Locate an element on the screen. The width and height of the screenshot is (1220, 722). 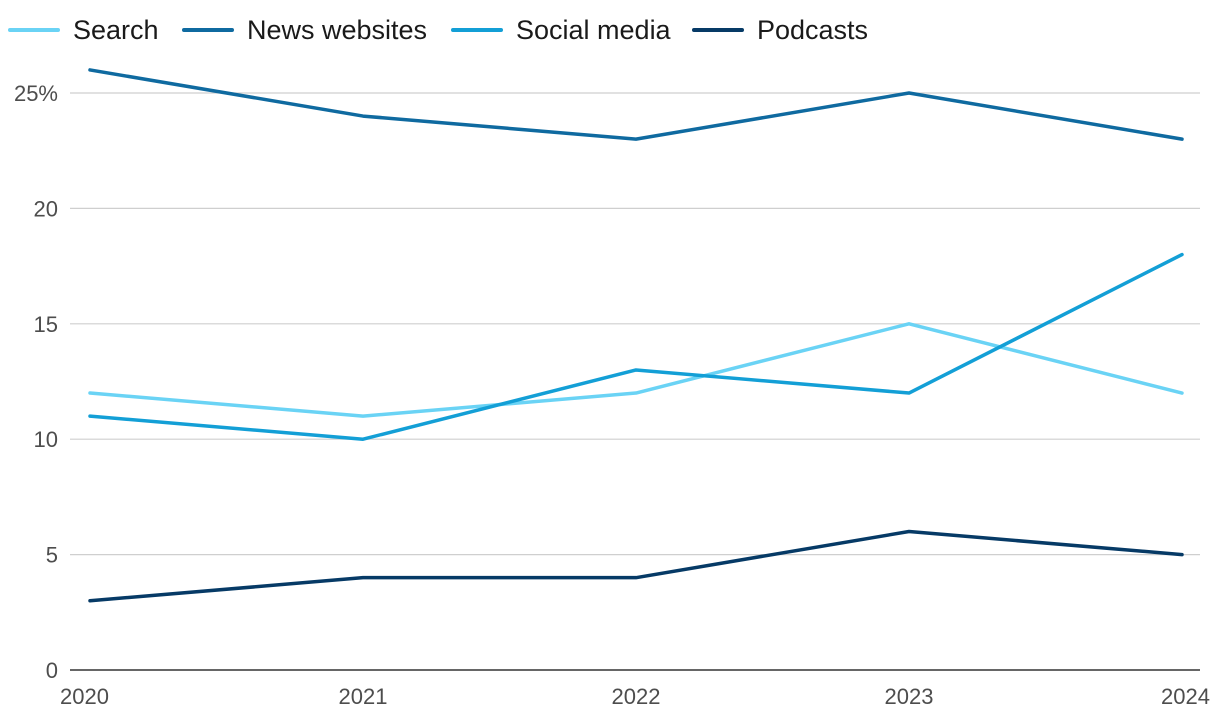
legend-label: Social media is located at coordinates (594, 30).